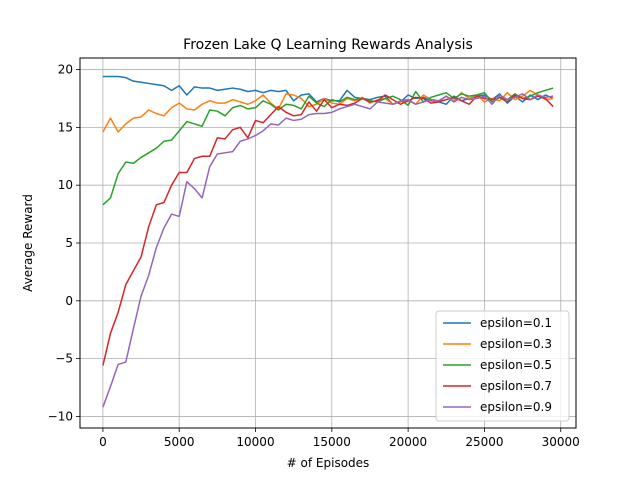 The width and height of the screenshot is (640, 480). What do you see at coordinates (60, 416) in the screenshot?
I see `y-tick-label: −10` at bounding box center [60, 416].